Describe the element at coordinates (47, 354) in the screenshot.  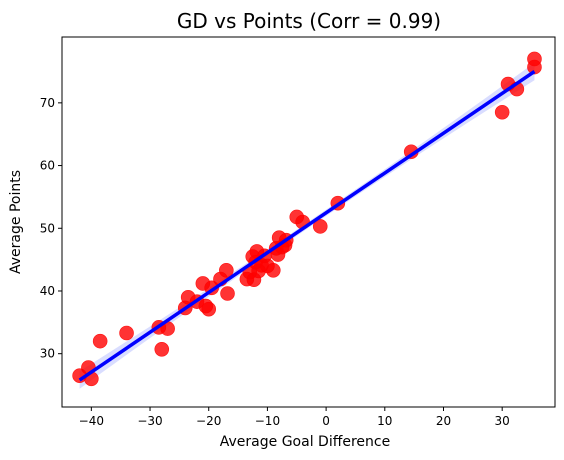
I see `y-tick-label: 30` at that location.